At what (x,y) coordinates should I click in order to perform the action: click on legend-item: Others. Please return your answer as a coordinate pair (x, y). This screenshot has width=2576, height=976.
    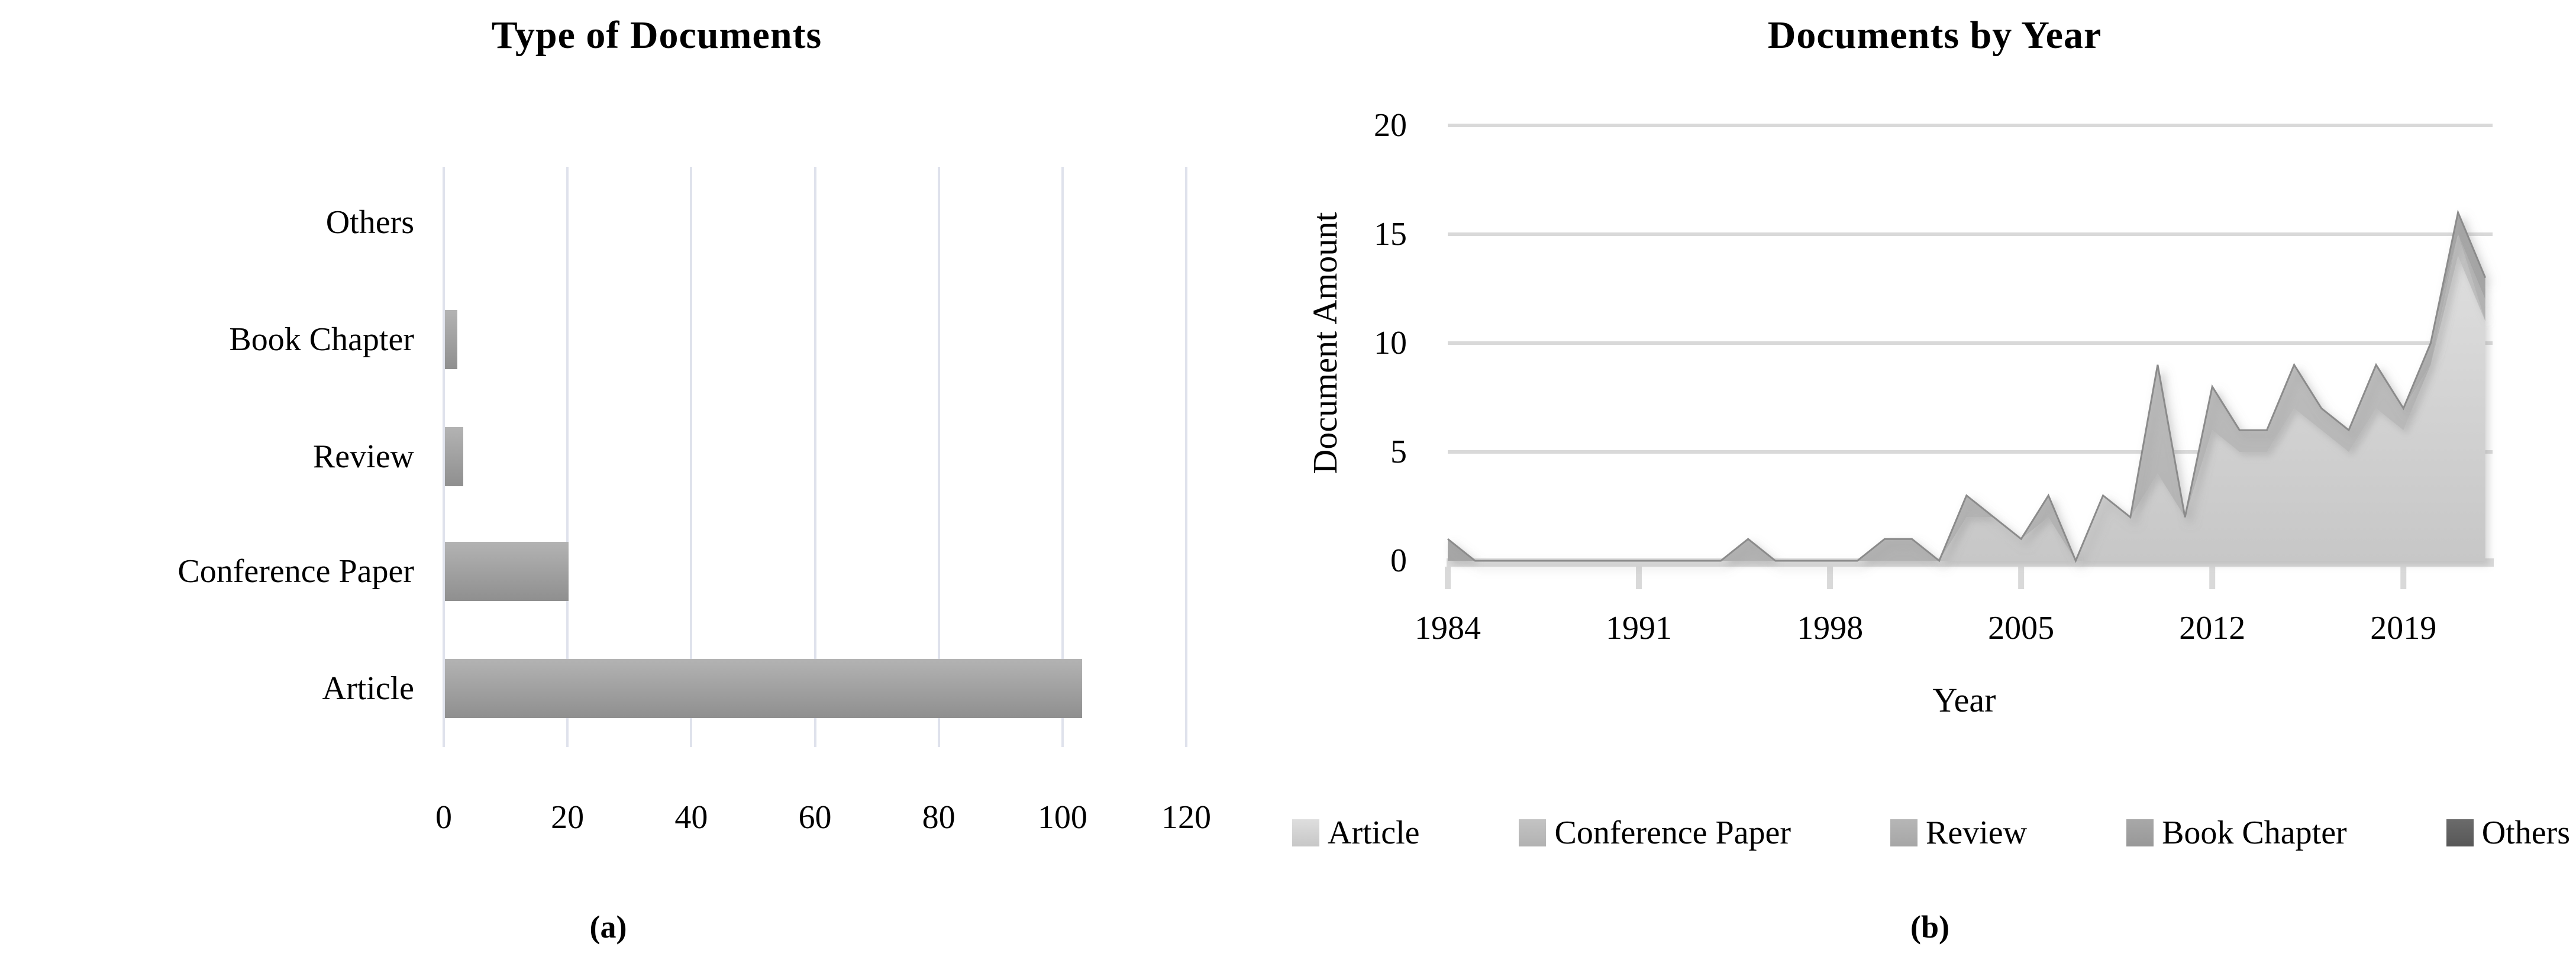
    Looking at the image, I should click on (2508, 833).